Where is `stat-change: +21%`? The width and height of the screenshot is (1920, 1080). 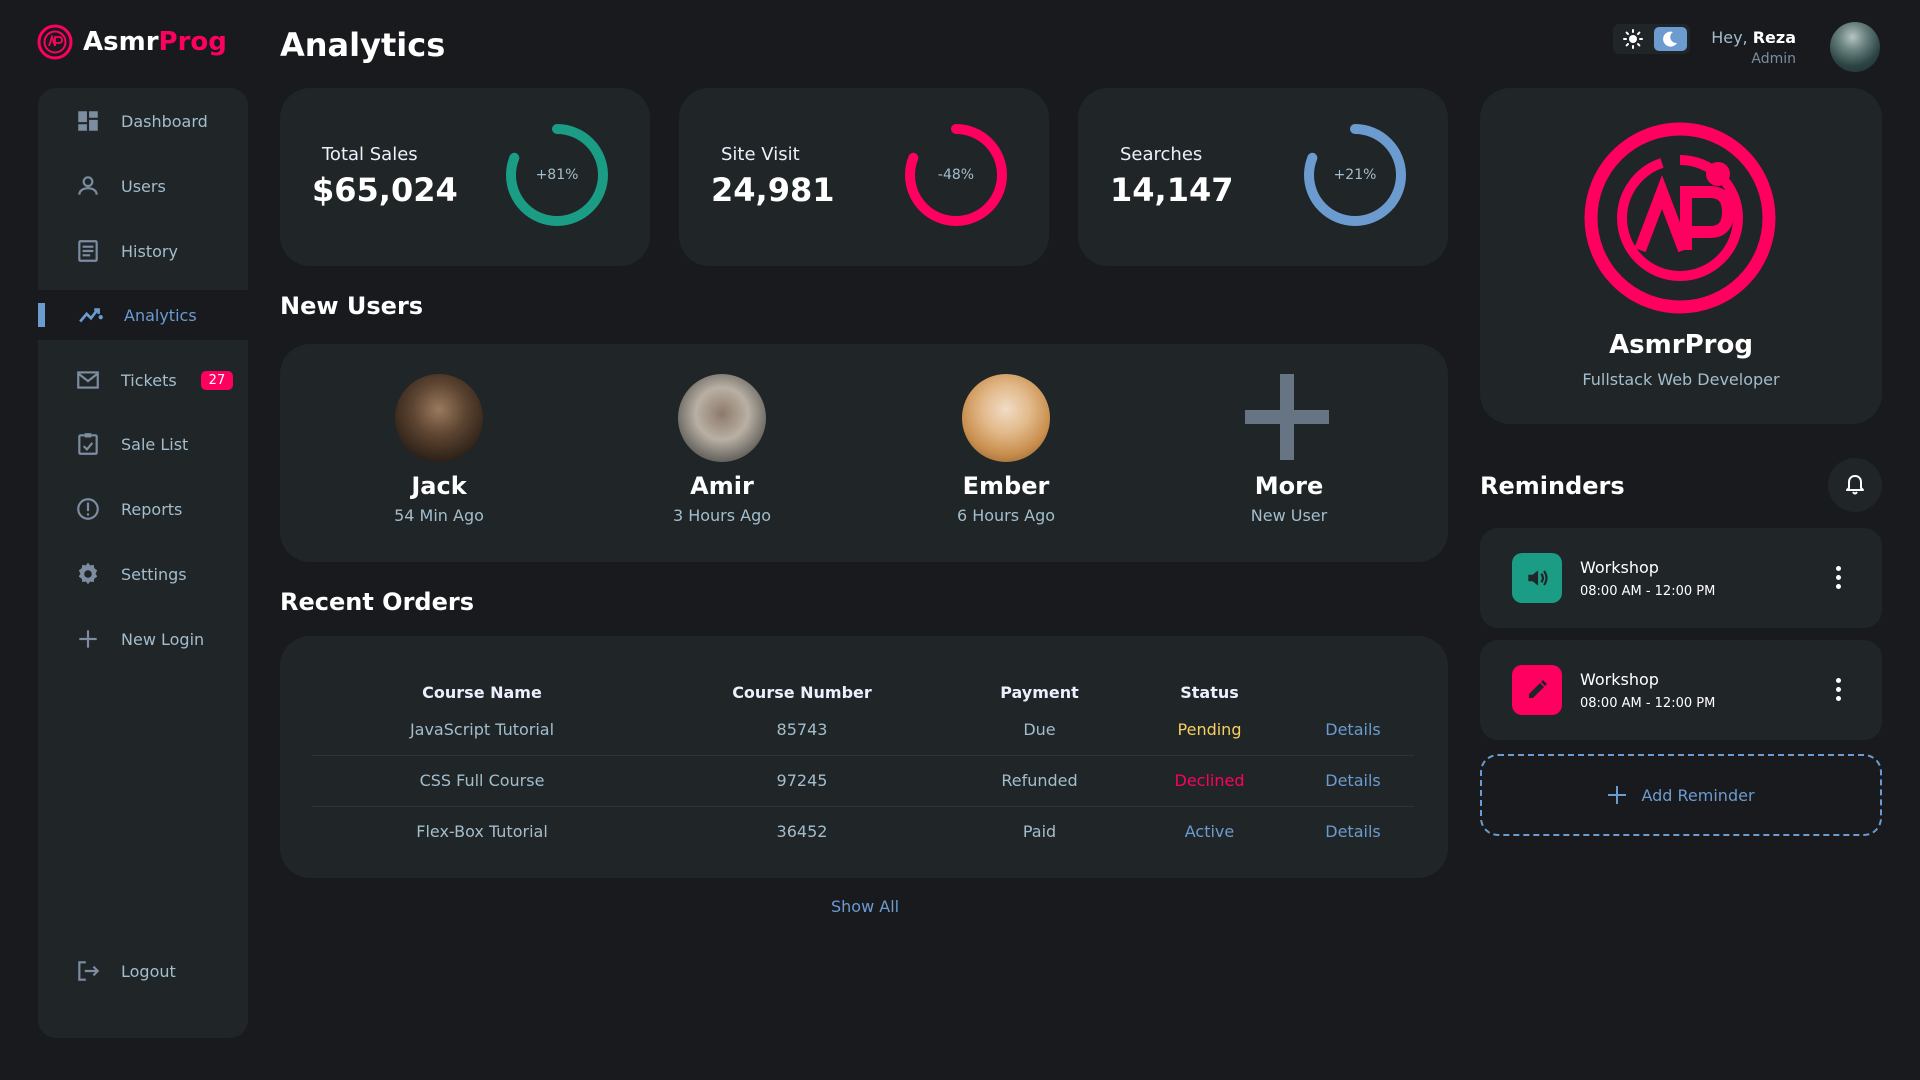
stat-change: +21% is located at coordinates (1355, 175).